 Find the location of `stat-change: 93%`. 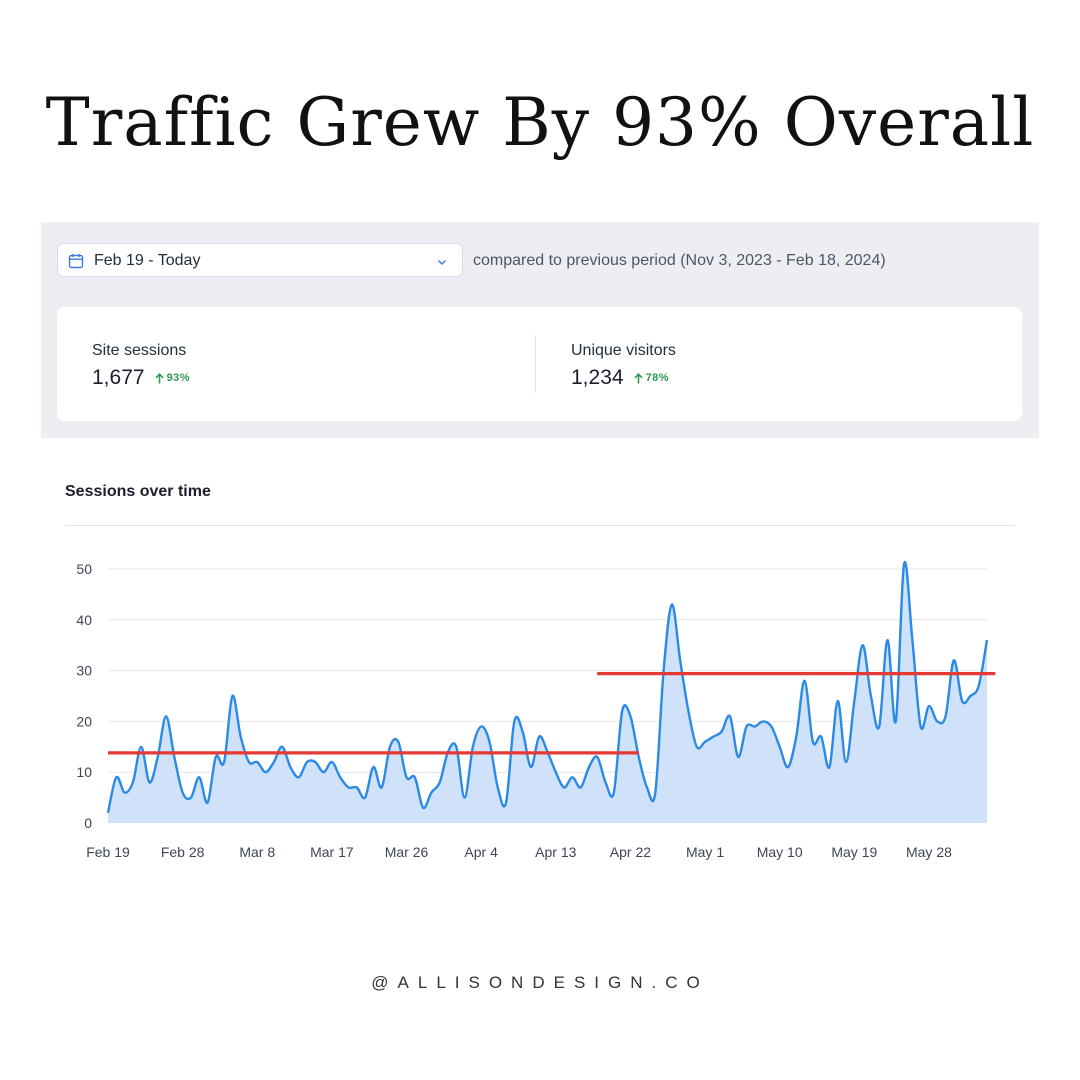

stat-change: 93% is located at coordinates (172, 378).